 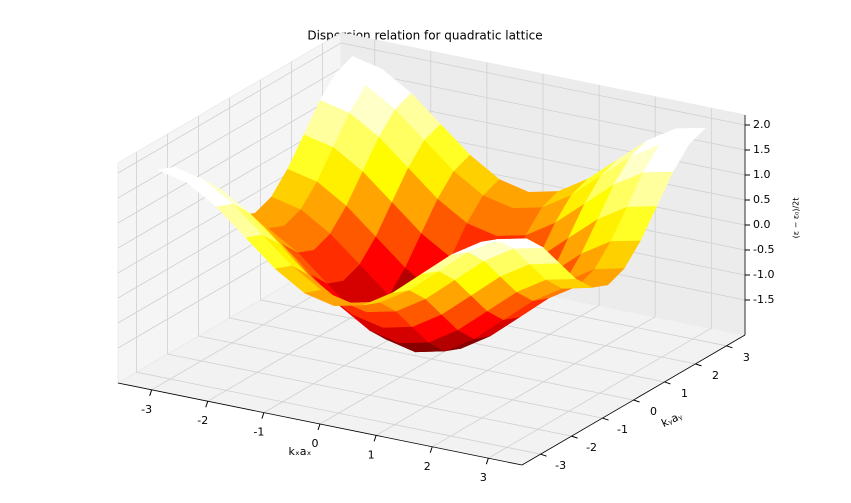 I want to click on x-tick-label: 3, so click(x=483, y=477).